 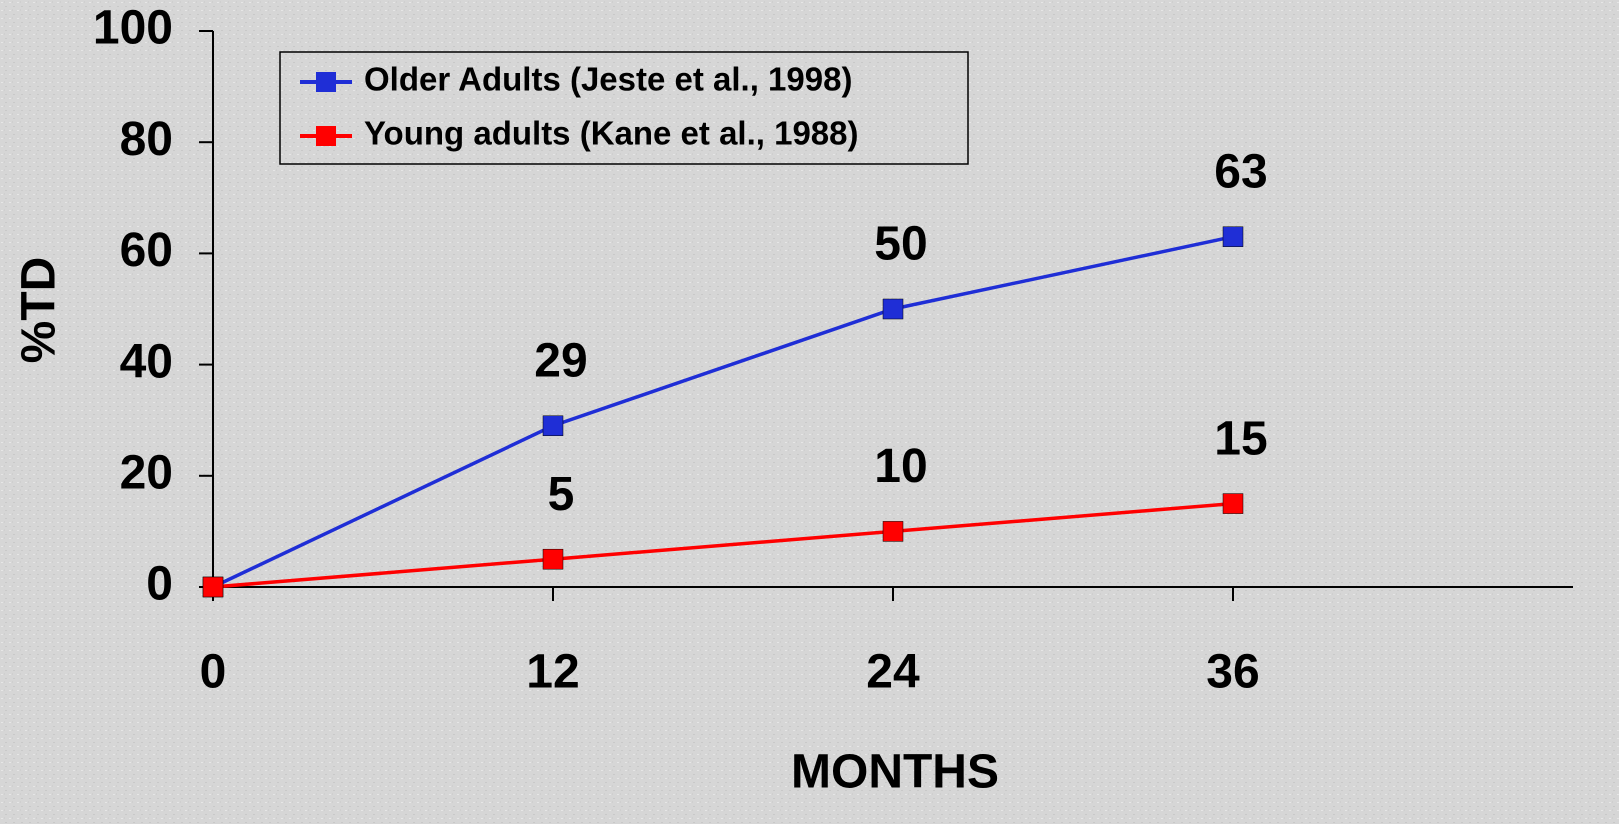 What do you see at coordinates (146, 472) in the screenshot?
I see `y-tick-label: 20` at bounding box center [146, 472].